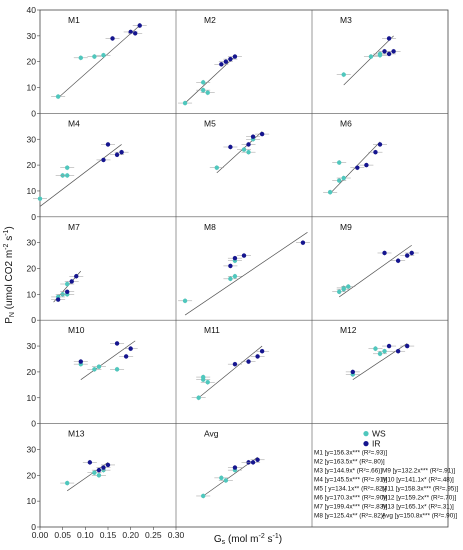  I want to click on panel-m2: M2, so click(210, 60).